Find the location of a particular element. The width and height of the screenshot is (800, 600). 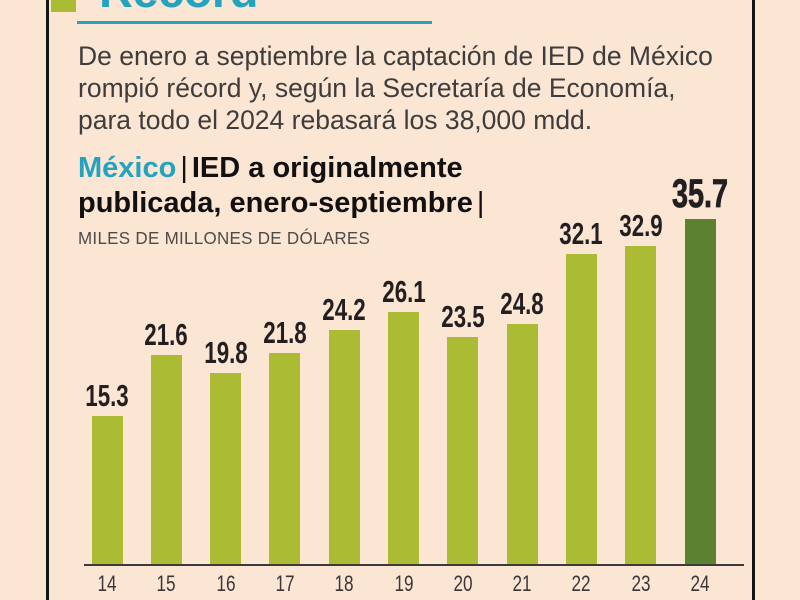

frame-right-line is located at coordinates (753, 300).